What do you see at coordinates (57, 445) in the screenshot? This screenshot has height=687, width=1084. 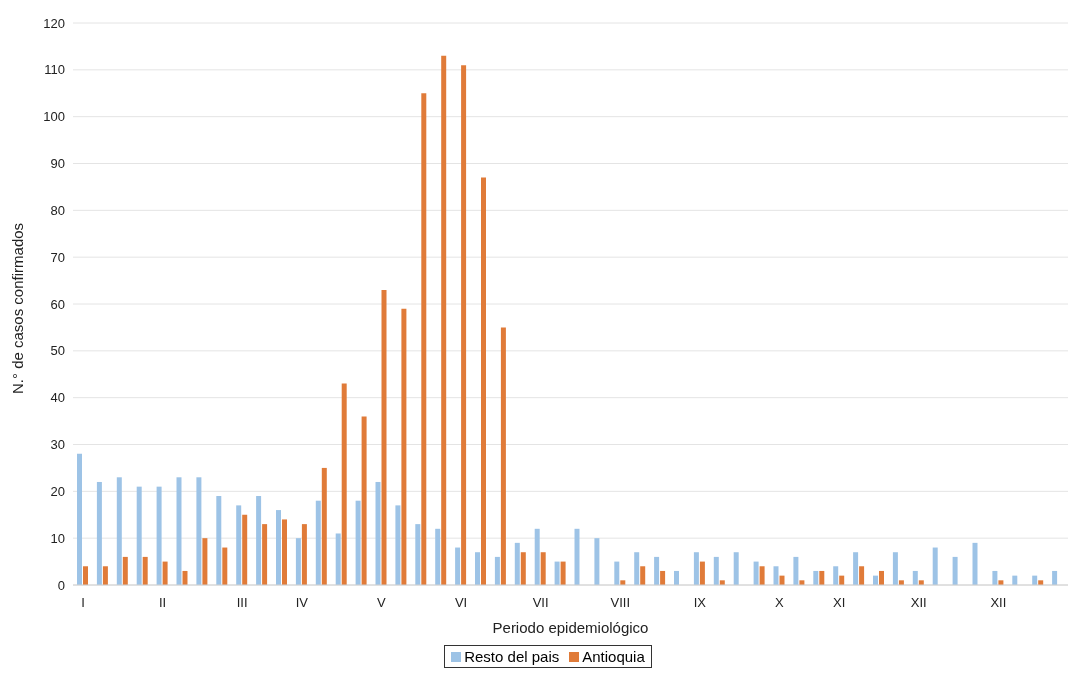 I see `y-tick-label: 30` at bounding box center [57, 445].